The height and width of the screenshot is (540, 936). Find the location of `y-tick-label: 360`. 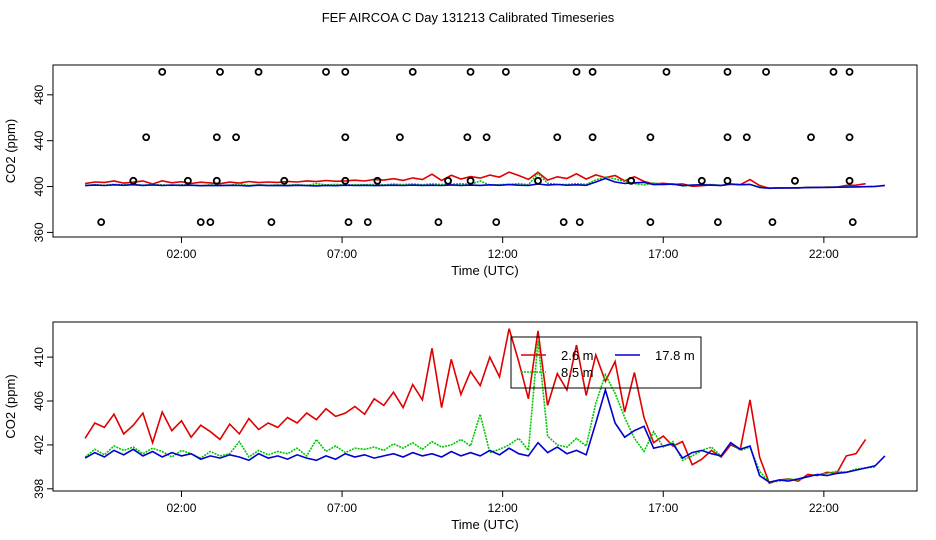

y-tick-label: 360 is located at coordinates (39, 232).